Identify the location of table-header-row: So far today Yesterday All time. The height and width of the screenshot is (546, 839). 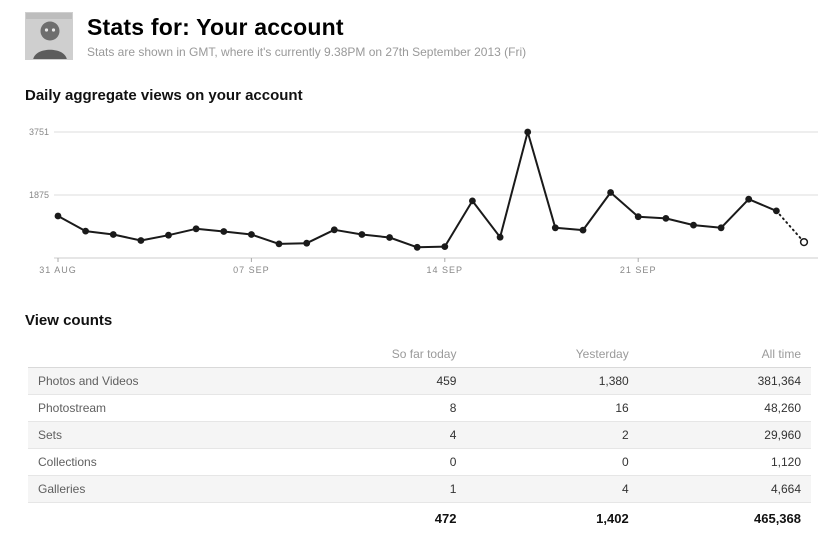
(419, 354).